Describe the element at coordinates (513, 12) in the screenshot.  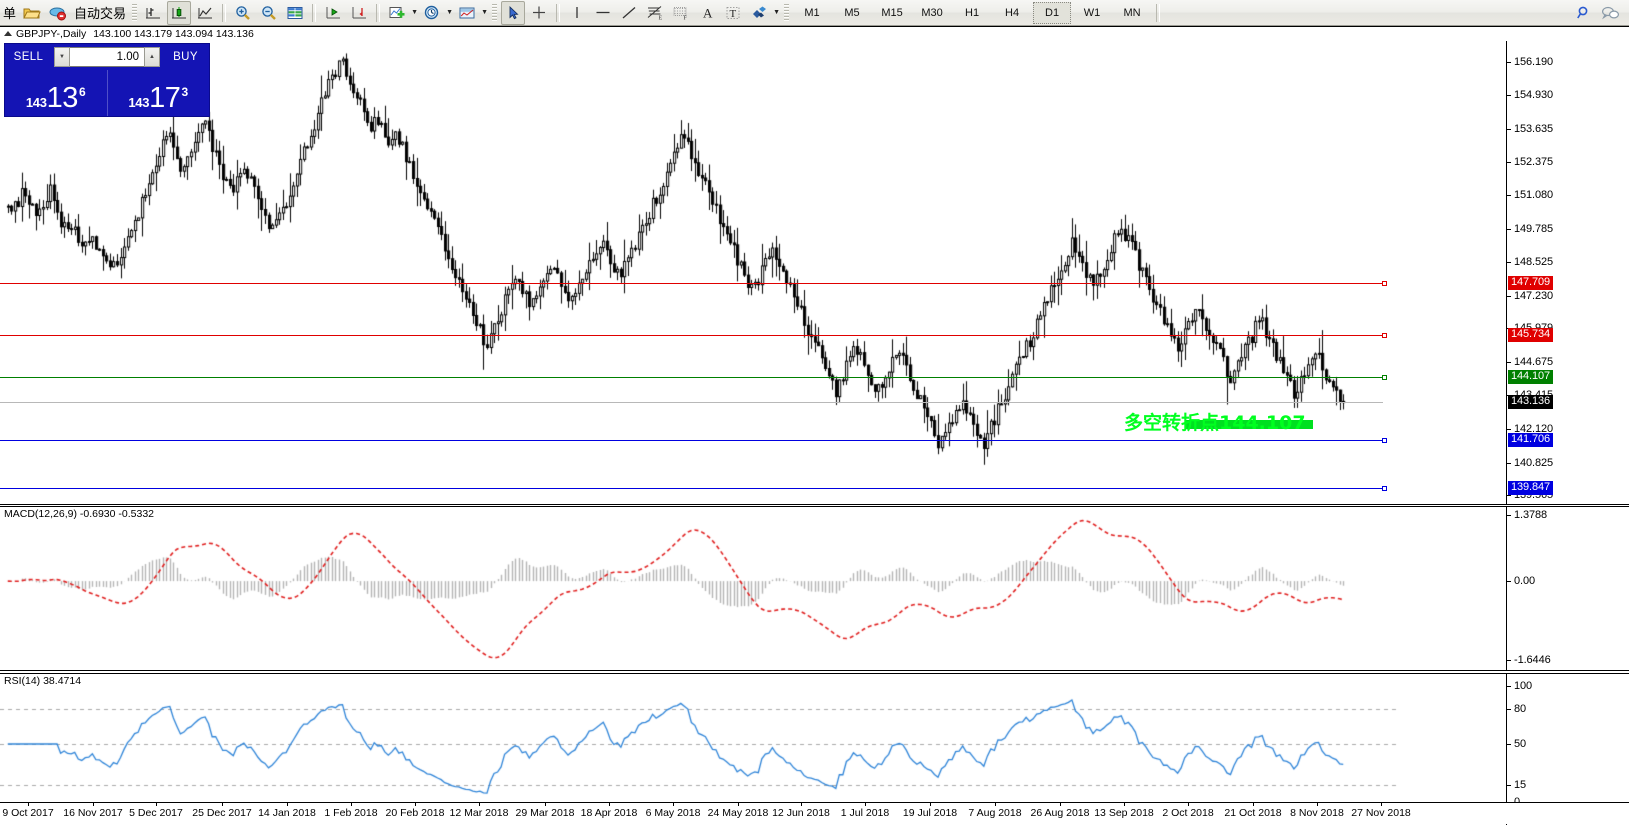
I see `cursor-icon` at that location.